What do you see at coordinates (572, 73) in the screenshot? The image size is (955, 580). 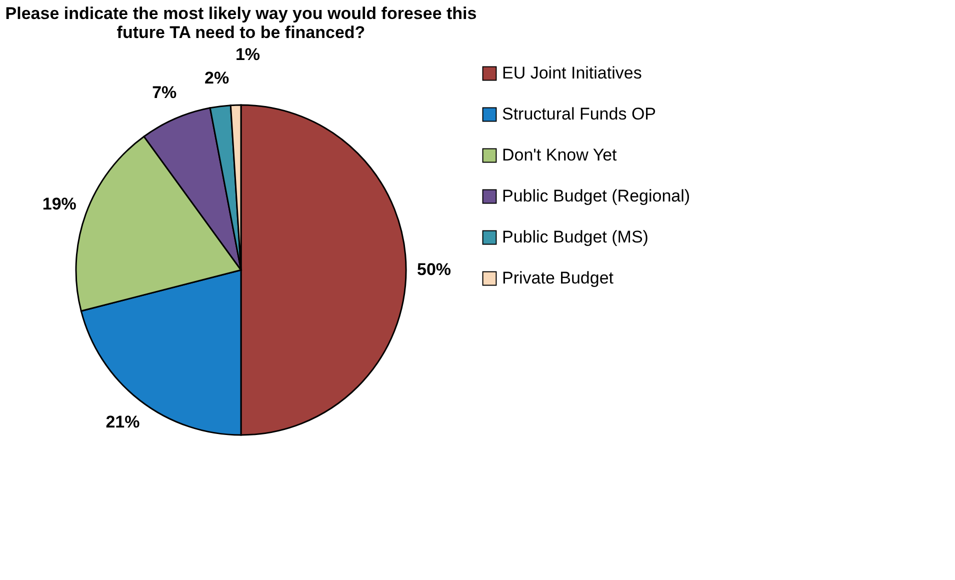 I see `legend-label: EU Joint Initiatives` at bounding box center [572, 73].